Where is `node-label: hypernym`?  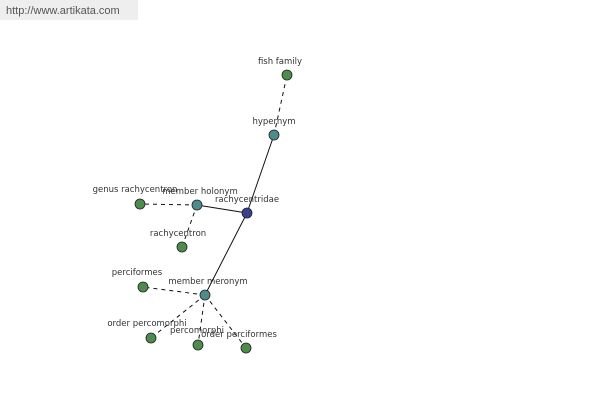 node-label: hypernym is located at coordinates (273, 122).